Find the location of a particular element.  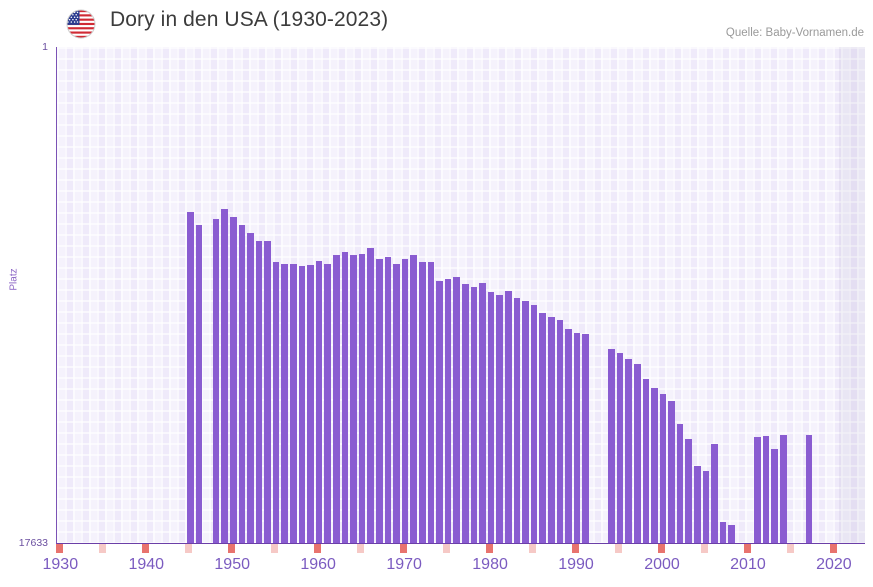

x-tick-1940 is located at coordinates (145, 548).